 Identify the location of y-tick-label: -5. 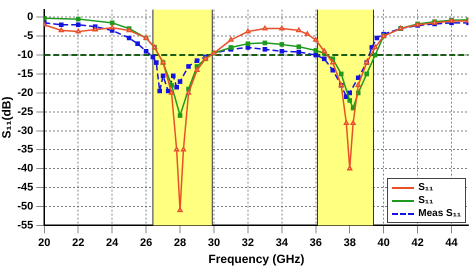
(29, 36).